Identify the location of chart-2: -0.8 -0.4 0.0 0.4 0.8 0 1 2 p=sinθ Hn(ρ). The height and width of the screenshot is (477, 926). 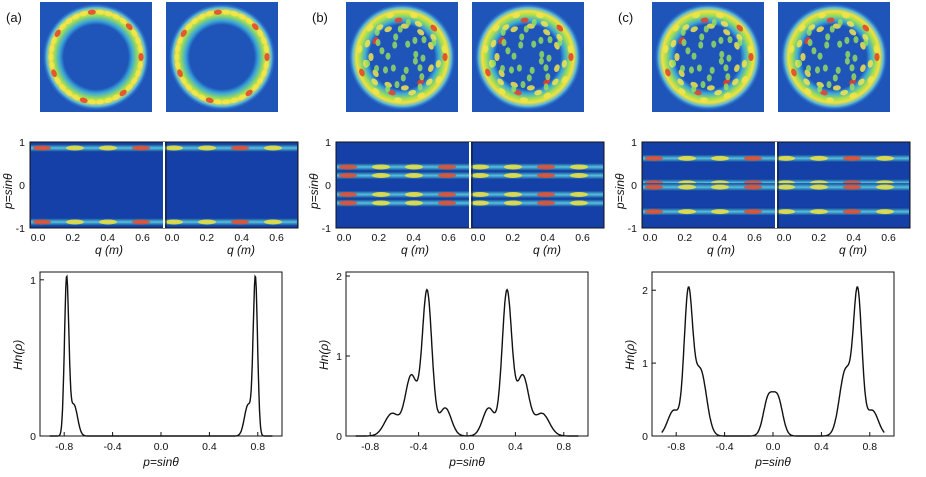
(759, 370).